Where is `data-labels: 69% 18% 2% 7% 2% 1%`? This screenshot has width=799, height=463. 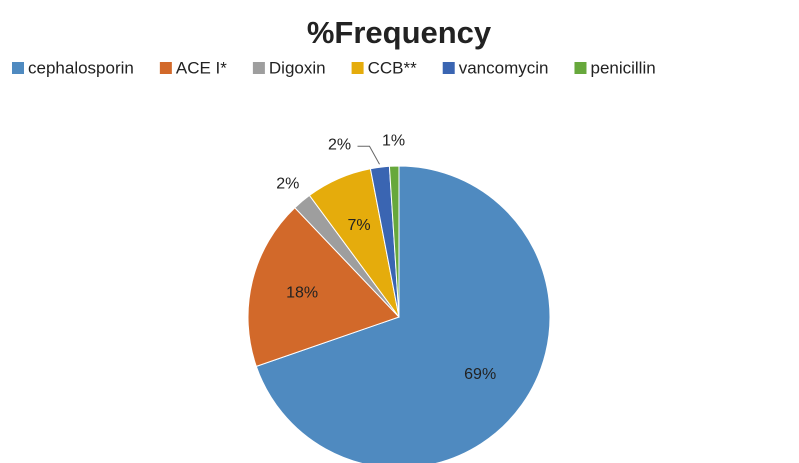
data-labels: 69% 18% 2% 7% 2% 1% is located at coordinates (386, 257).